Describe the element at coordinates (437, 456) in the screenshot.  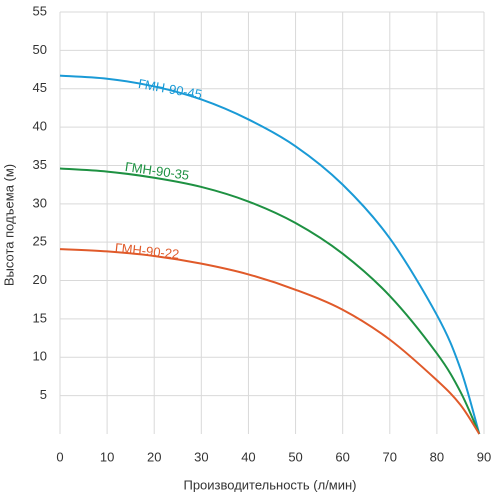
I see `x-tick-label: 80` at that location.